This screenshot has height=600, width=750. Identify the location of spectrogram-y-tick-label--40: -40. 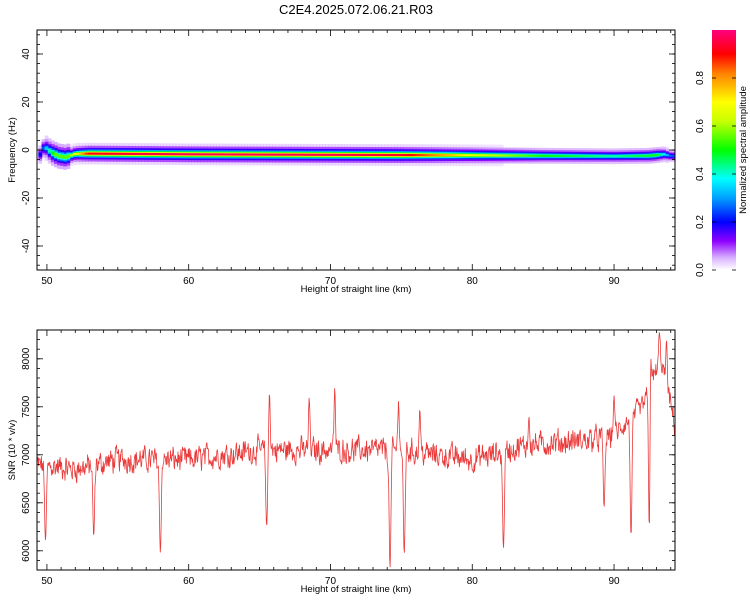
(26, 245).